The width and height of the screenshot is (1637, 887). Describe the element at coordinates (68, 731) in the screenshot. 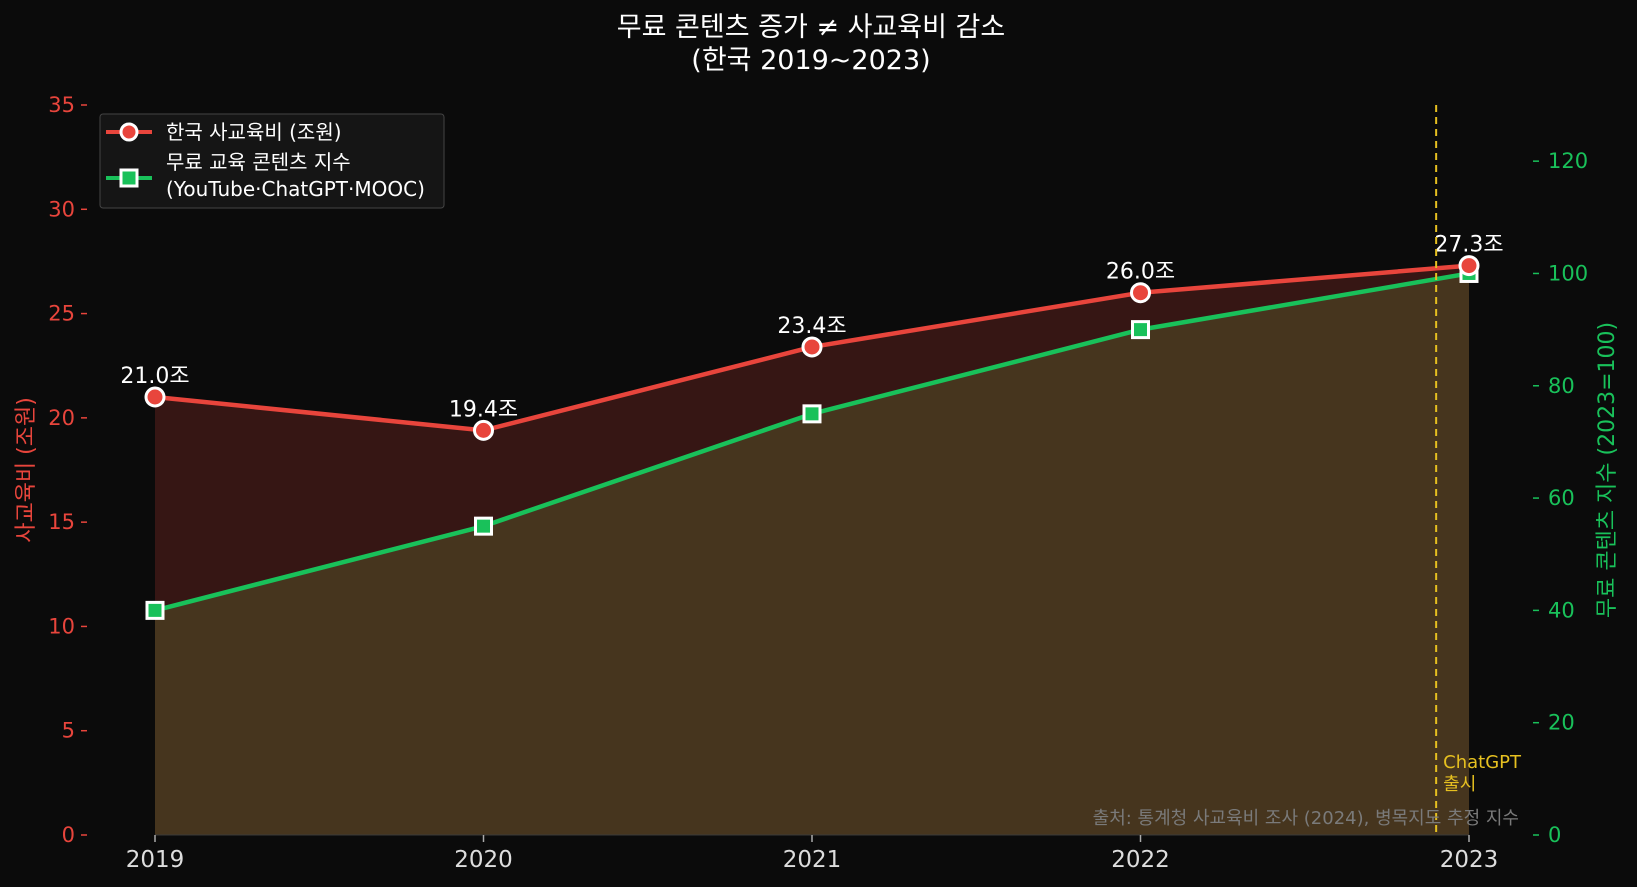

I see `y-left-tick-label: 5` at that location.